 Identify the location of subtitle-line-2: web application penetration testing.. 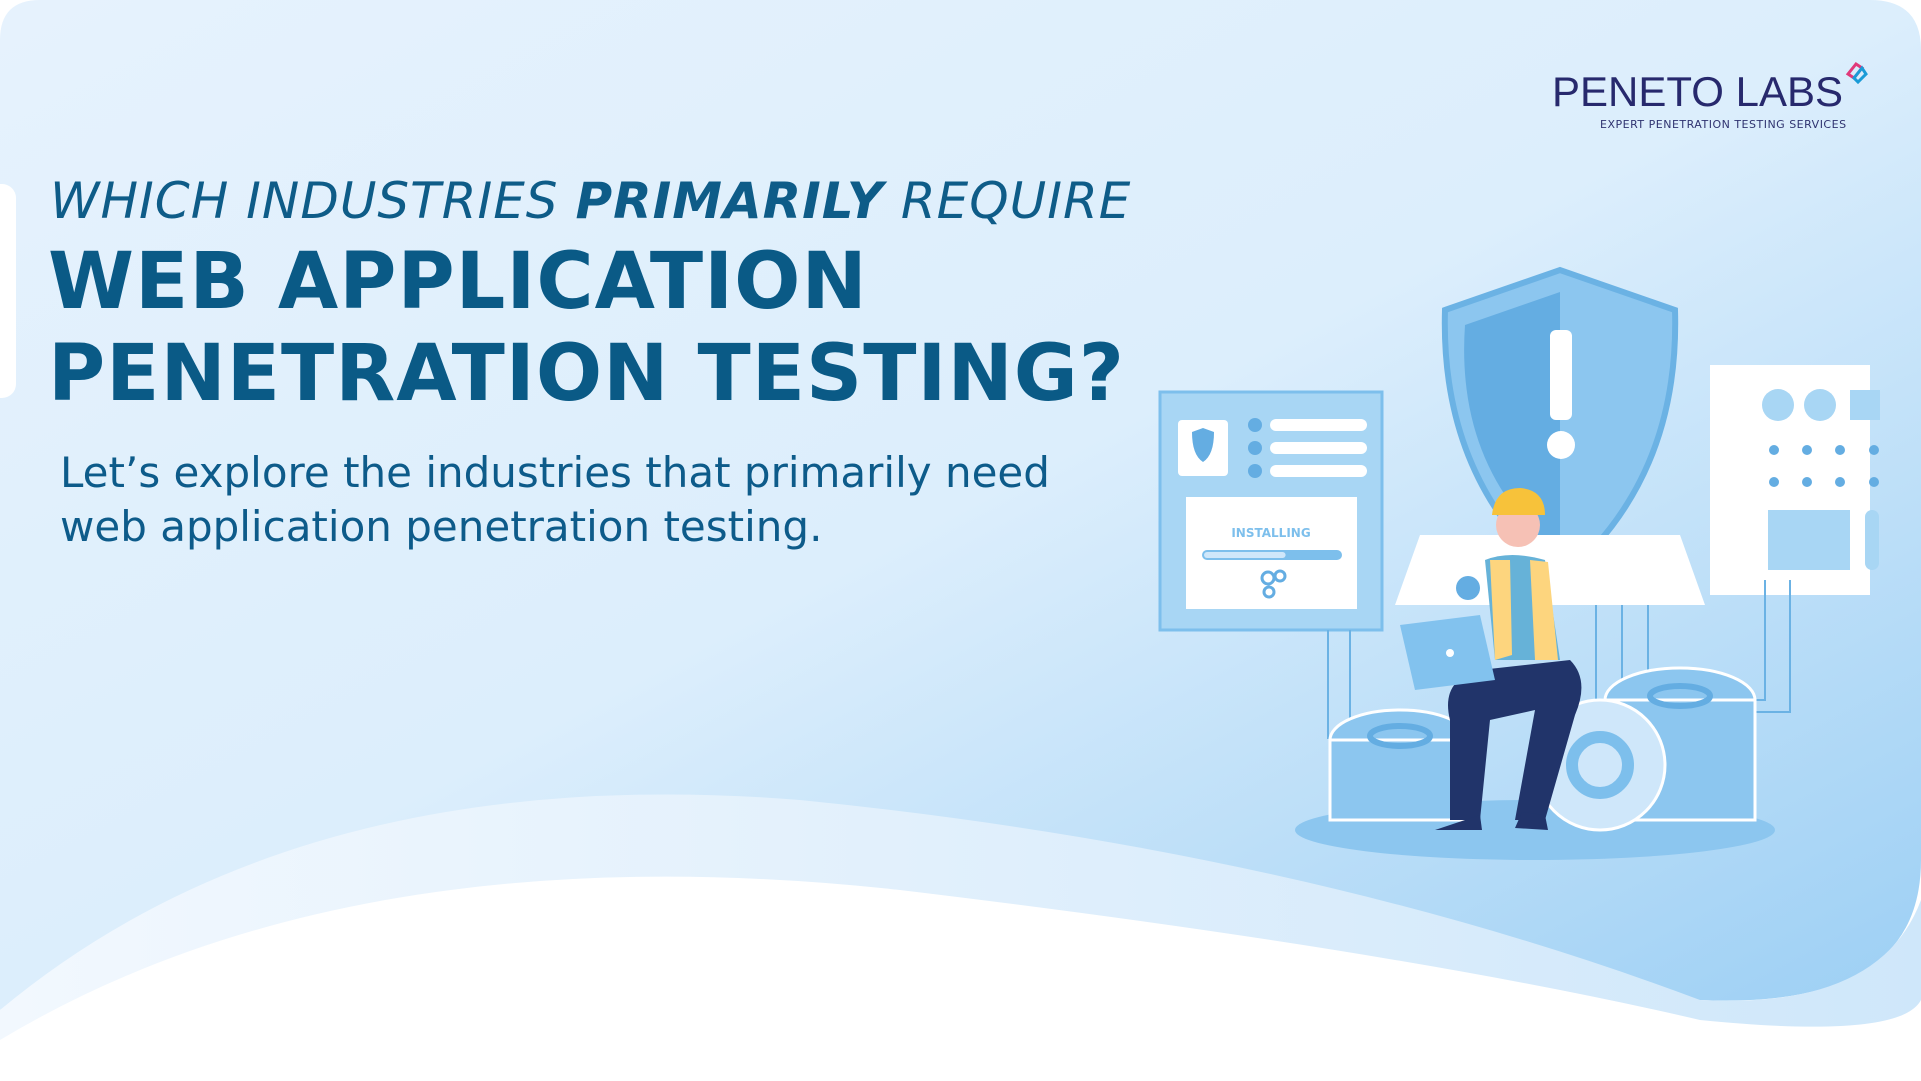
(441, 526).